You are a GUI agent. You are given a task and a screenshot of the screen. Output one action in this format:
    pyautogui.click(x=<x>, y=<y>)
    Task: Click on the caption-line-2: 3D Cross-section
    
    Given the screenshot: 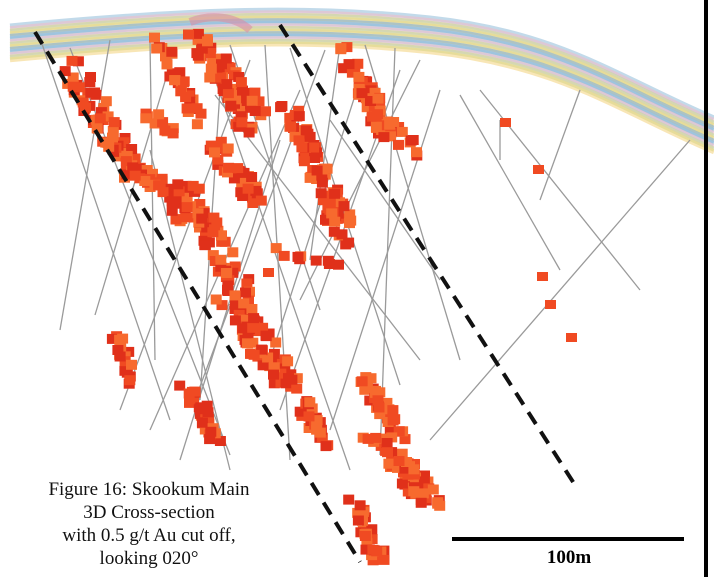 What is the action you would take?
    pyautogui.click(x=149, y=512)
    